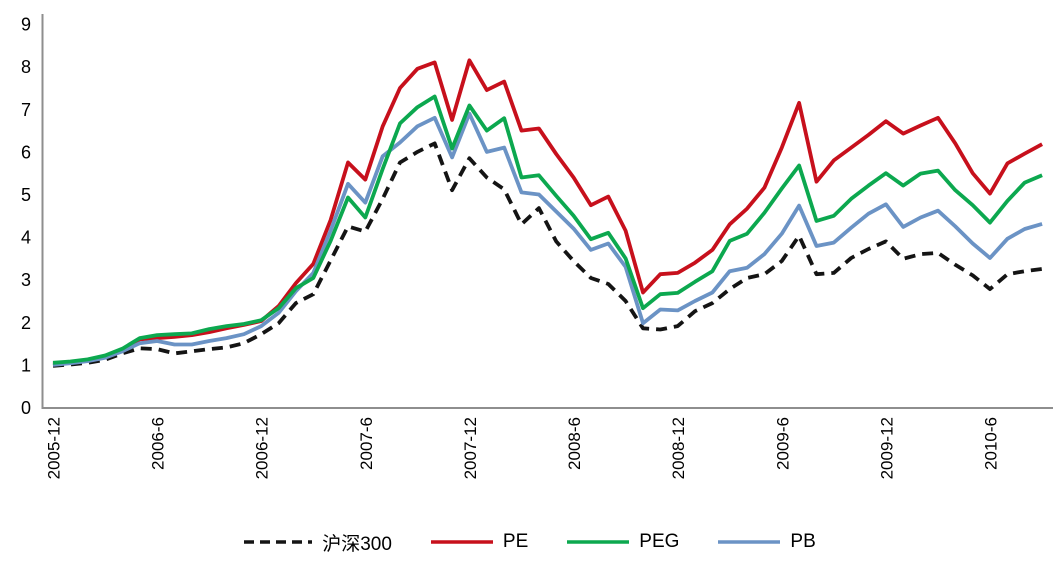 The width and height of the screenshot is (1059, 564). What do you see at coordinates (54, 448) in the screenshot?
I see `x-tick-label: 2005-12` at bounding box center [54, 448].